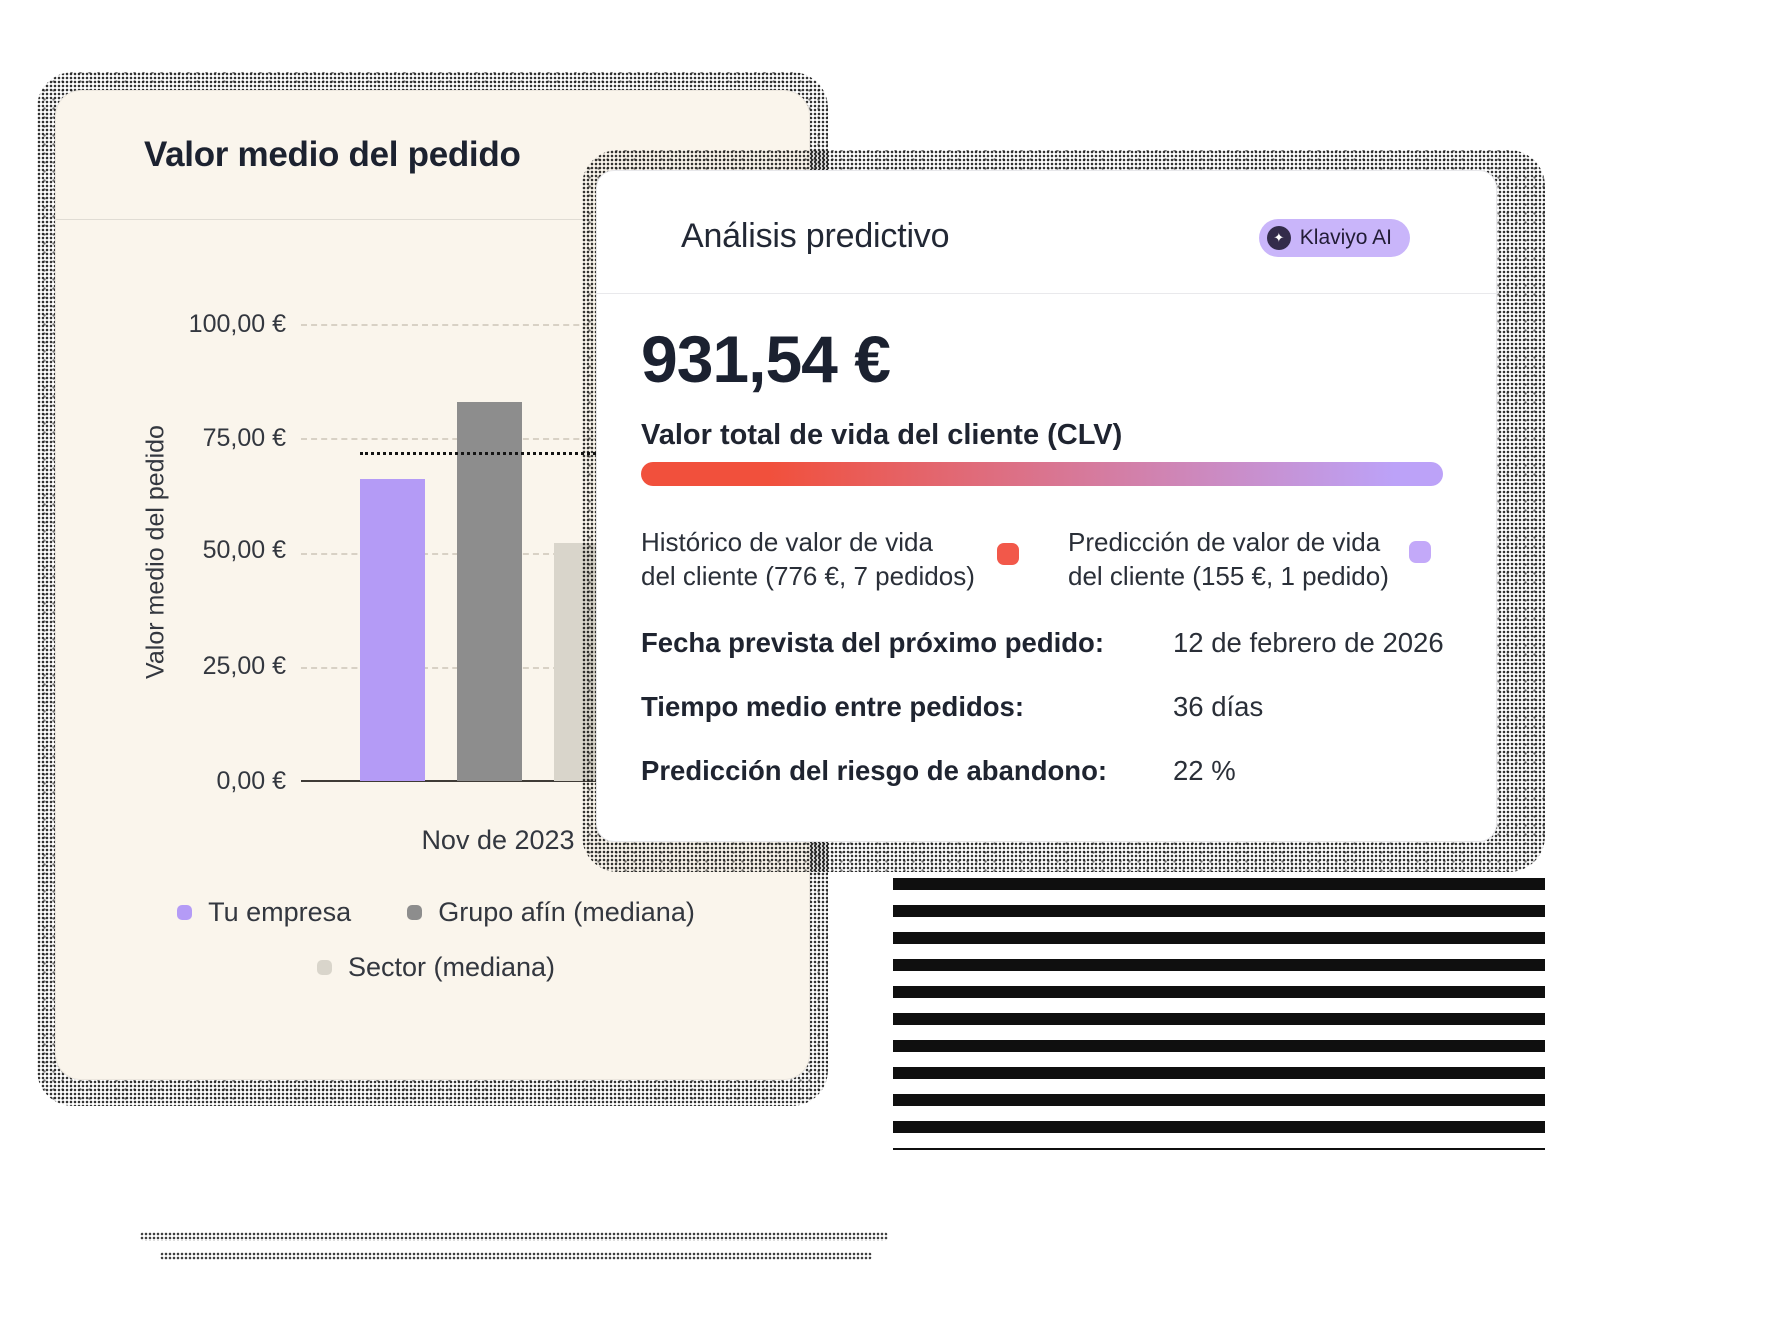  Describe the element at coordinates (1218, 706) in the screenshot. I see `stat-value: 36 días` at that location.